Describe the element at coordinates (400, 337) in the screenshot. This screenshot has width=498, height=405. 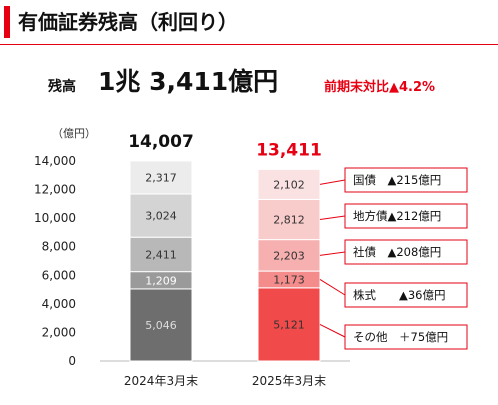
I see `annotation-text-other: その他 ＋75億円` at that location.